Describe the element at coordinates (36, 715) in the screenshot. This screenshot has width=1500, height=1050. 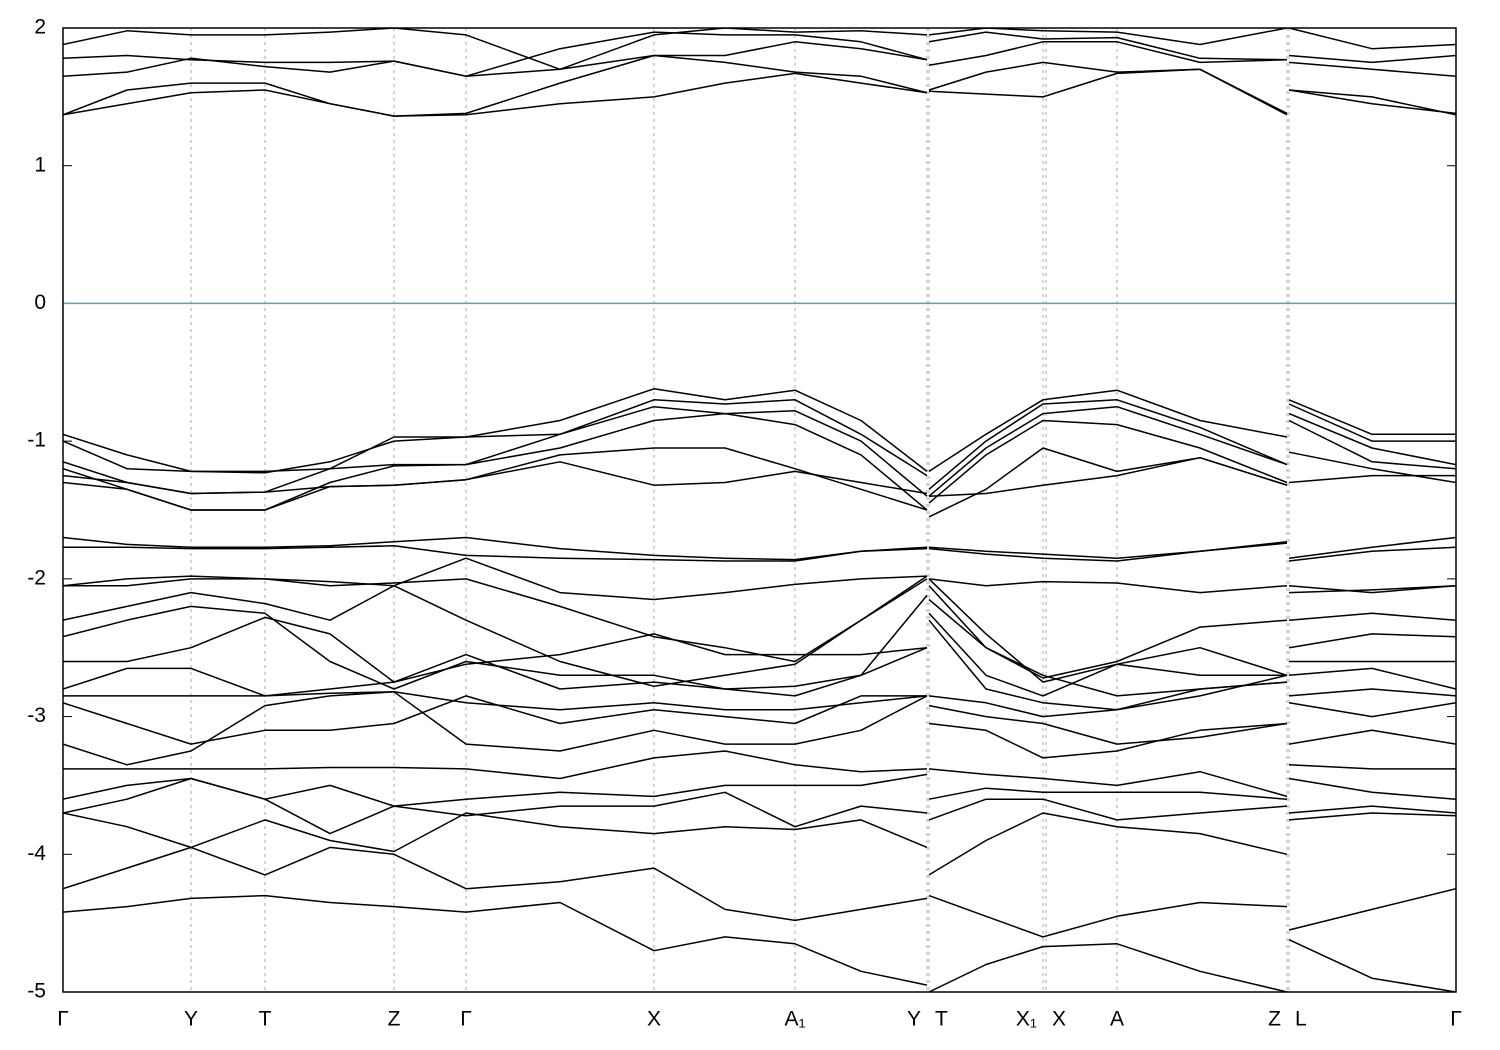
I see `y-tick-label: -3` at that location.